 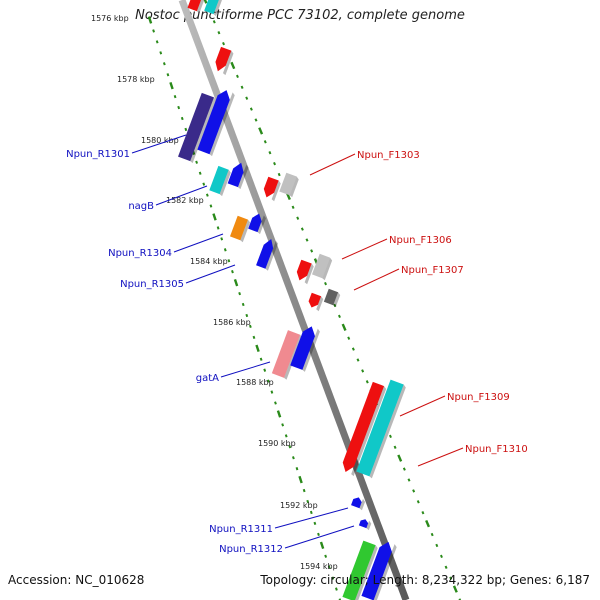 I want to click on gene-gray-f1307, so click(x=332, y=298).